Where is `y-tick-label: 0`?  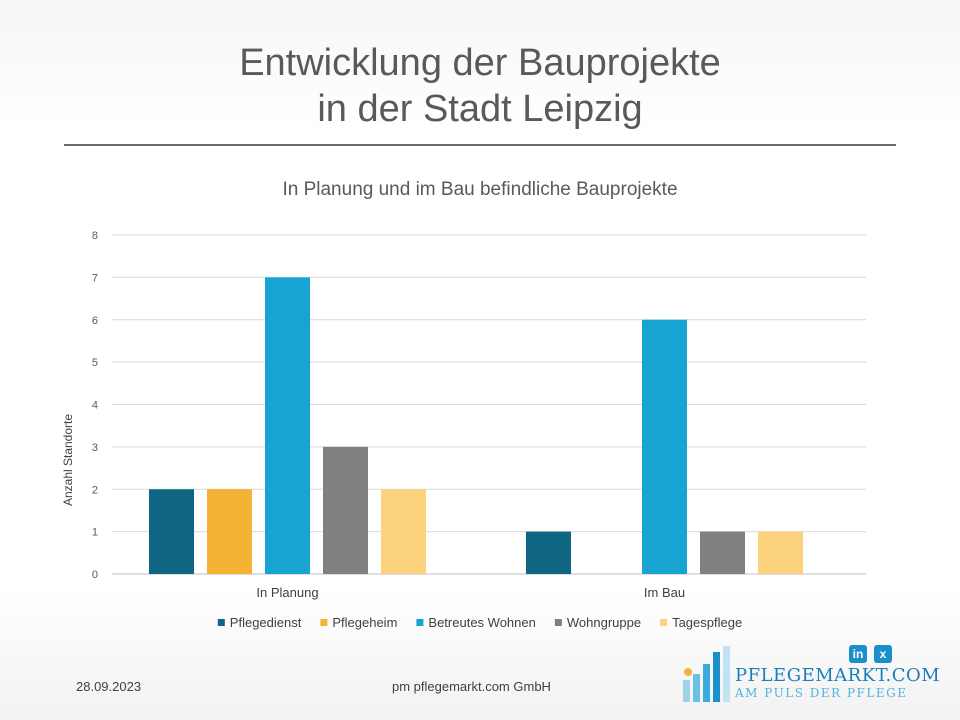
y-tick-label: 0 is located at coordinates (95, 575).